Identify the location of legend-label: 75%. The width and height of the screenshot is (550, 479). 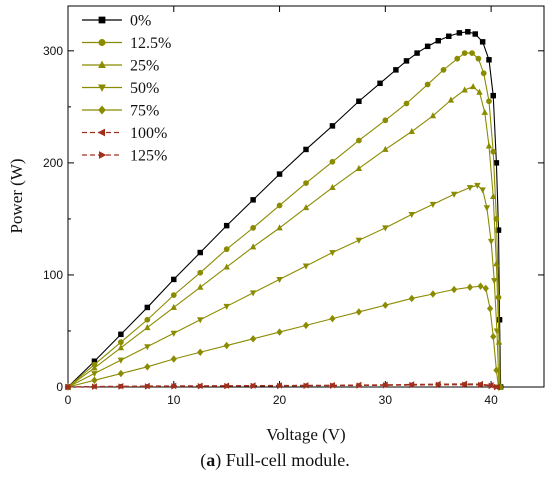
(144, 111).